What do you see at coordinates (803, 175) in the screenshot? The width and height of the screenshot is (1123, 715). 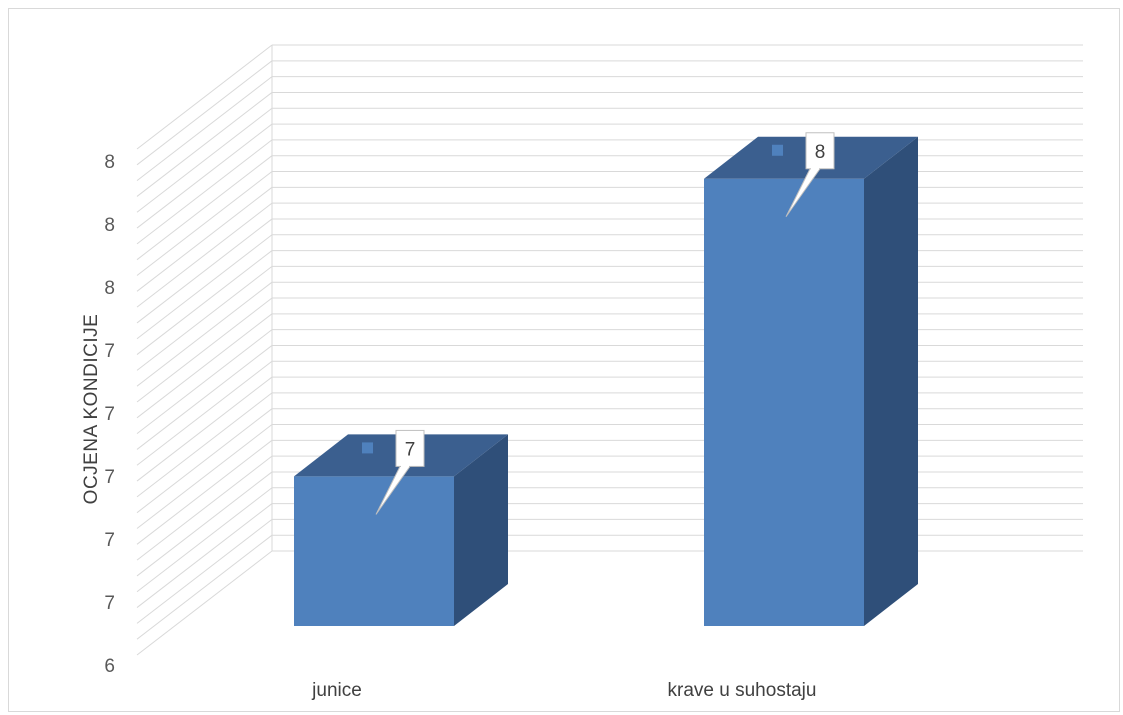 I see `data-label-2: 8` at bounding box center [803, 175].